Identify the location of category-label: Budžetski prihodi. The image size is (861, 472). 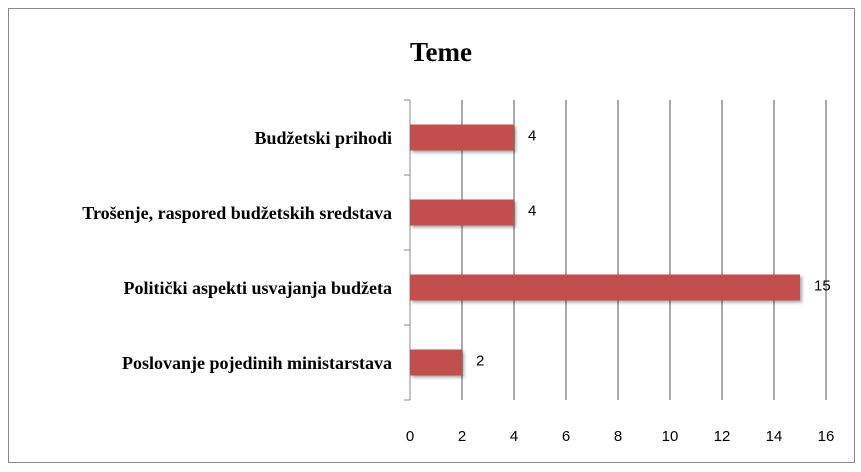
(323, 137).